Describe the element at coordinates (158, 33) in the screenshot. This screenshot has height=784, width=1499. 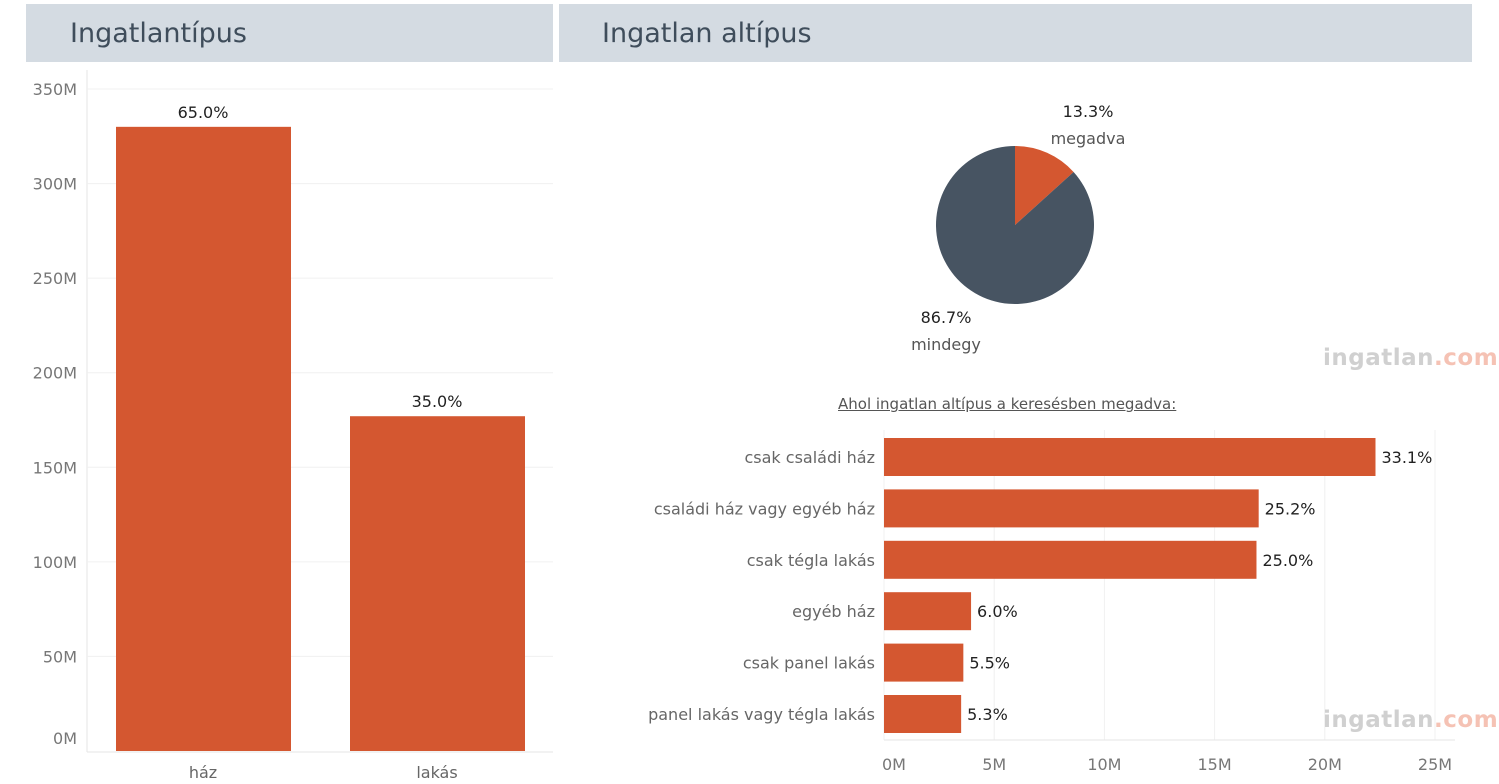
I see `header-title: Ingatlantípus` at that location.